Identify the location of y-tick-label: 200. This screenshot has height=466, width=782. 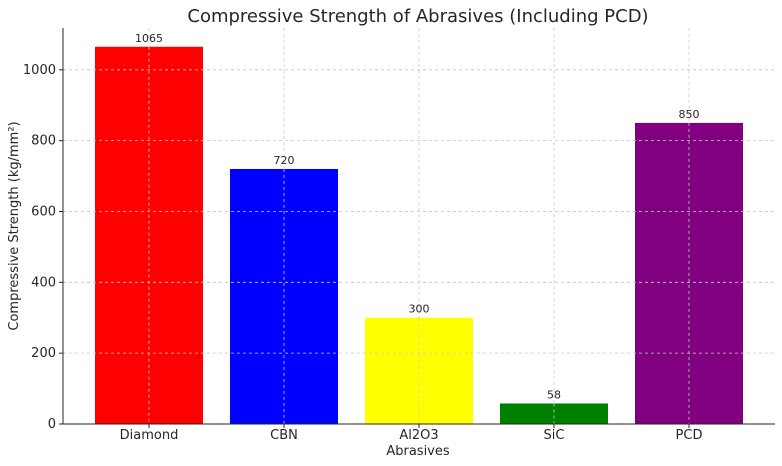
(43, 353).